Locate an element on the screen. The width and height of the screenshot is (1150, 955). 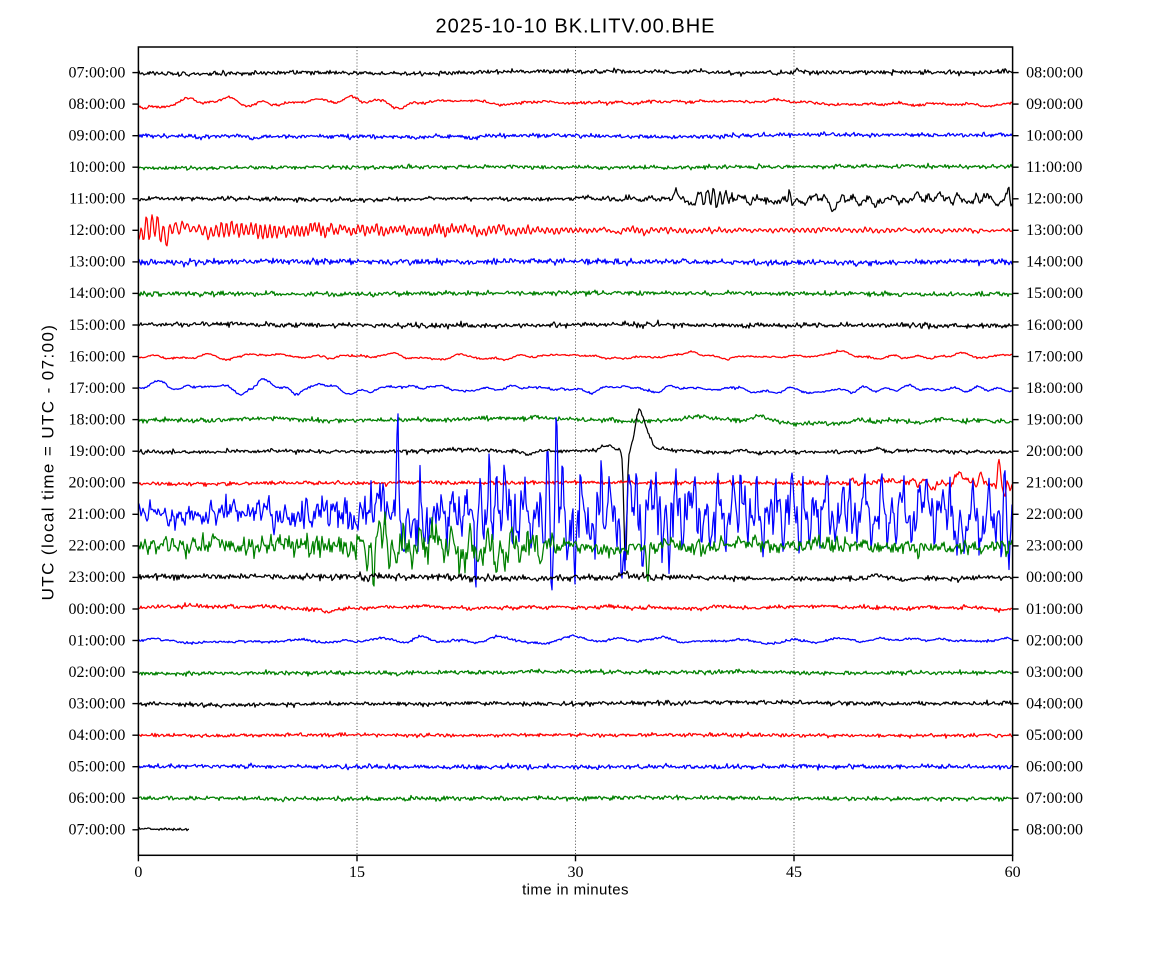
svg-text: 2025-10-10 BK.LITV.00.BHE is located at coordinates (576, 27).